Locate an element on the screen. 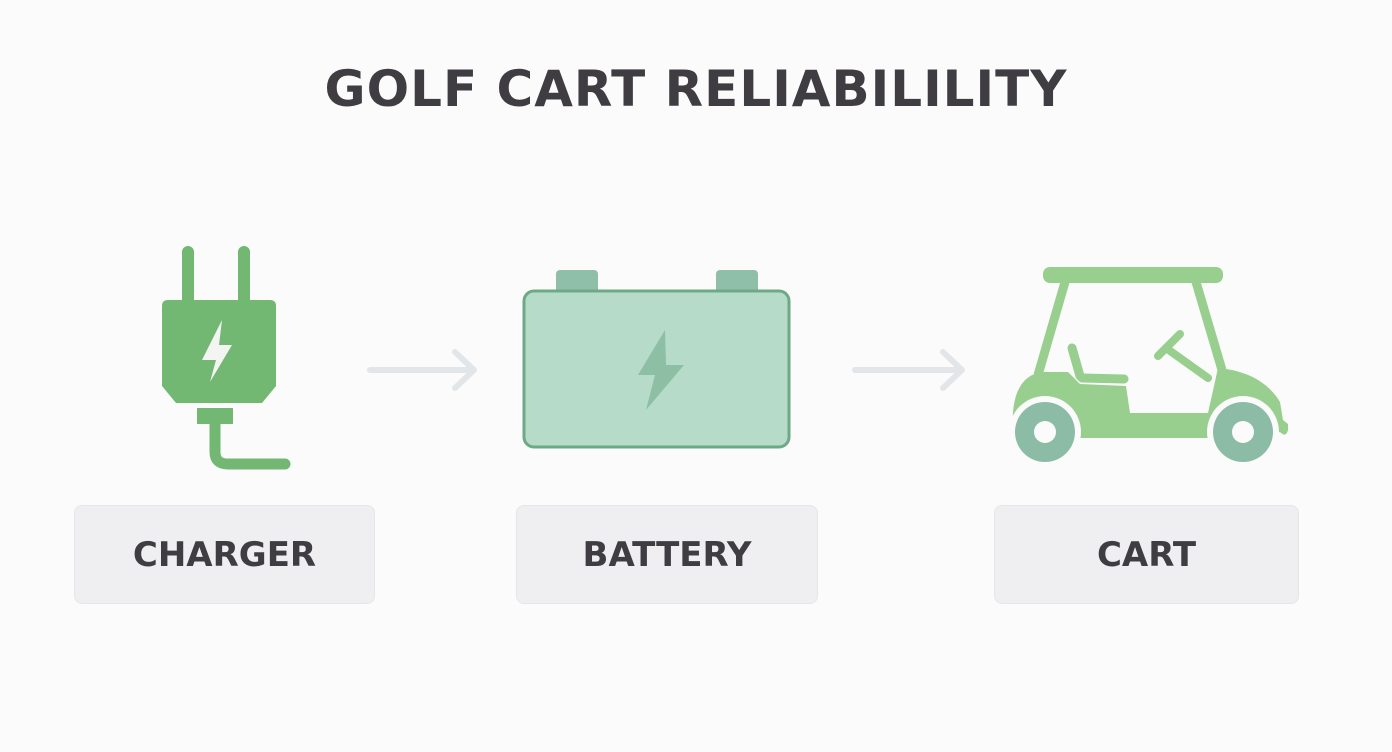  charger-label: CHARGER is located at coordinates (224, 554).